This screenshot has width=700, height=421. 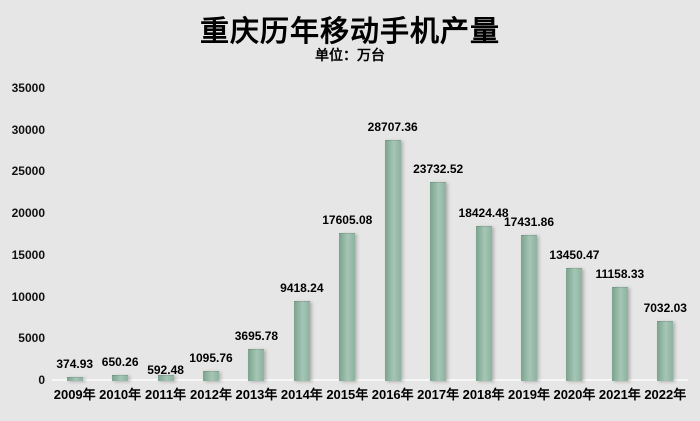 What do you see at coordinates (211, 394) in the screenshot?
I see `x-axis-label-2012年: 2012年` at bounding box center [211, 394].